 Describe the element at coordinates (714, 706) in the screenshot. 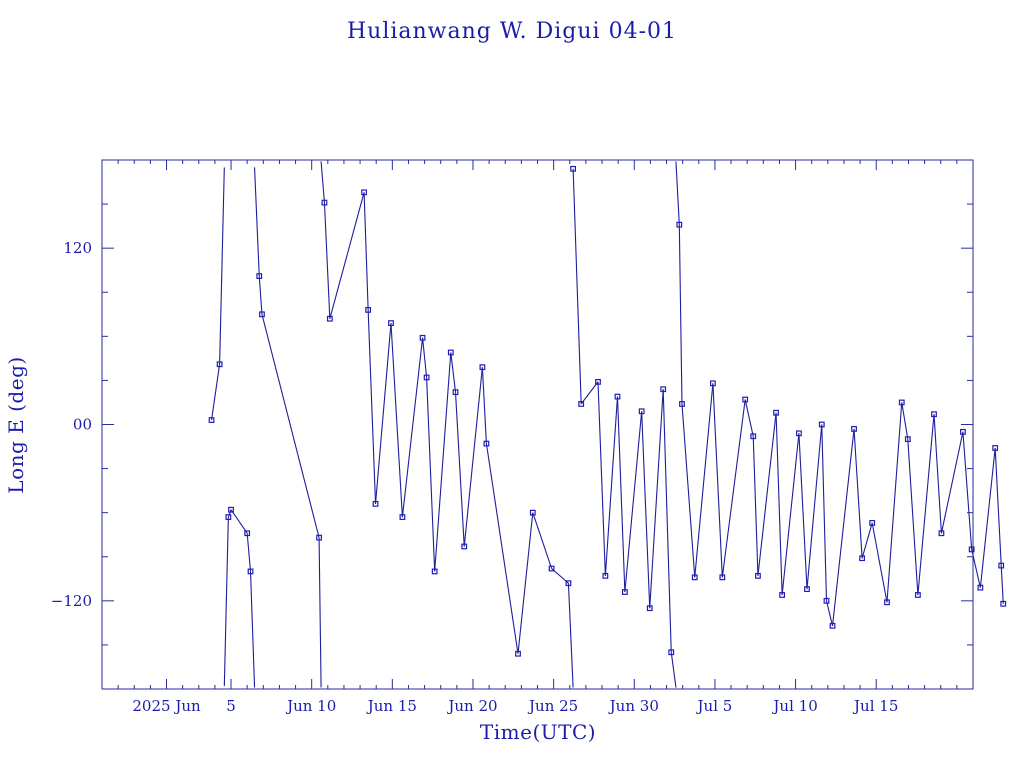

I see `x-tick-label: Jul 5` at that location.